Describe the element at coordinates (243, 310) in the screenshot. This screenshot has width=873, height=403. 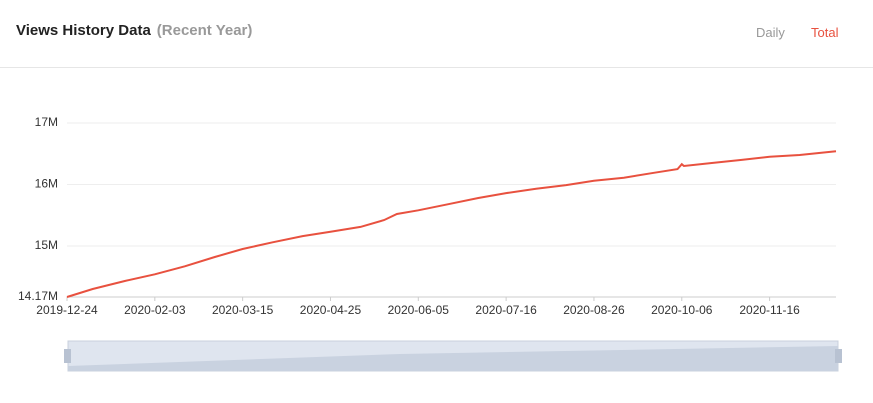
I see `x-tick-label: 2020-03-15` at that location.